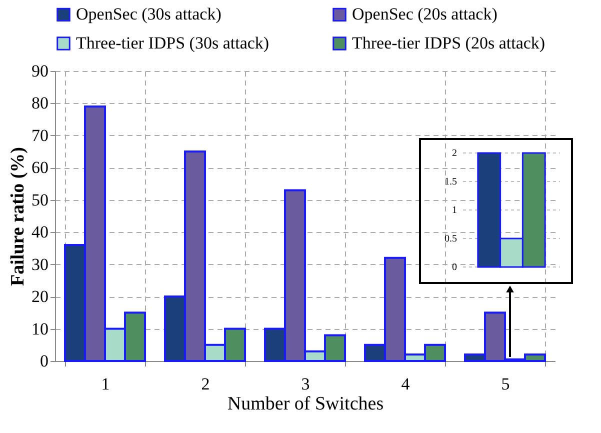  Describe the element at coordinates (40, 135) in the screenshot. I see `y-tick-label: 70` at that location.